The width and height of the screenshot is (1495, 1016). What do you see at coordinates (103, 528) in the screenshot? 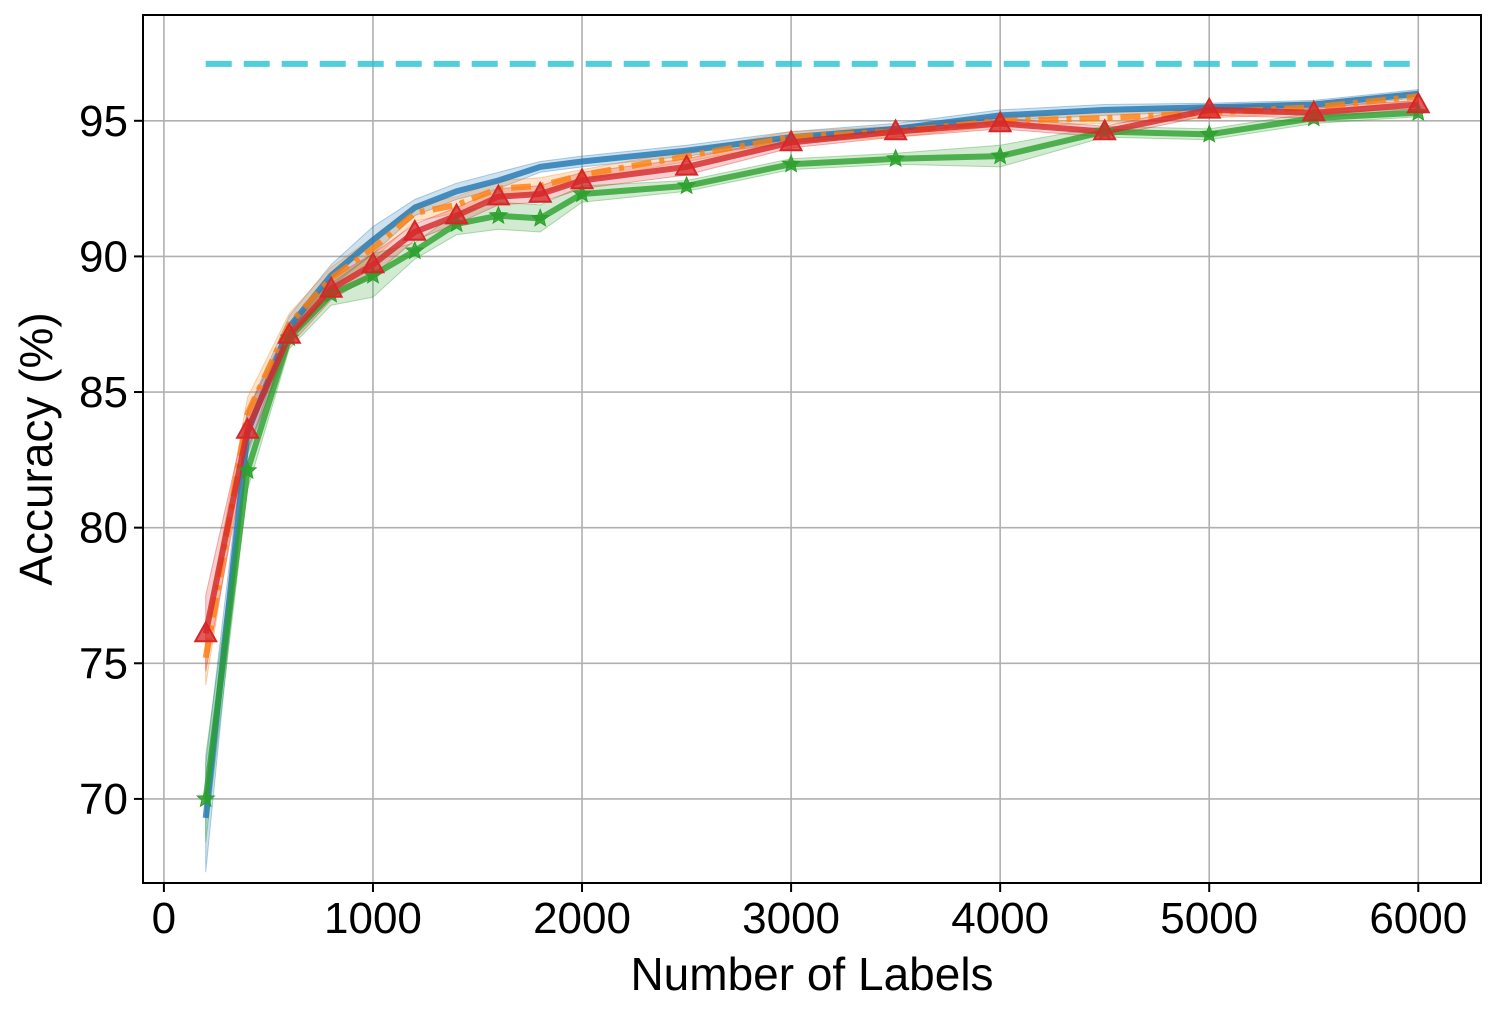
I see `y-tick-label: 80` at bounding box center [103, 528].